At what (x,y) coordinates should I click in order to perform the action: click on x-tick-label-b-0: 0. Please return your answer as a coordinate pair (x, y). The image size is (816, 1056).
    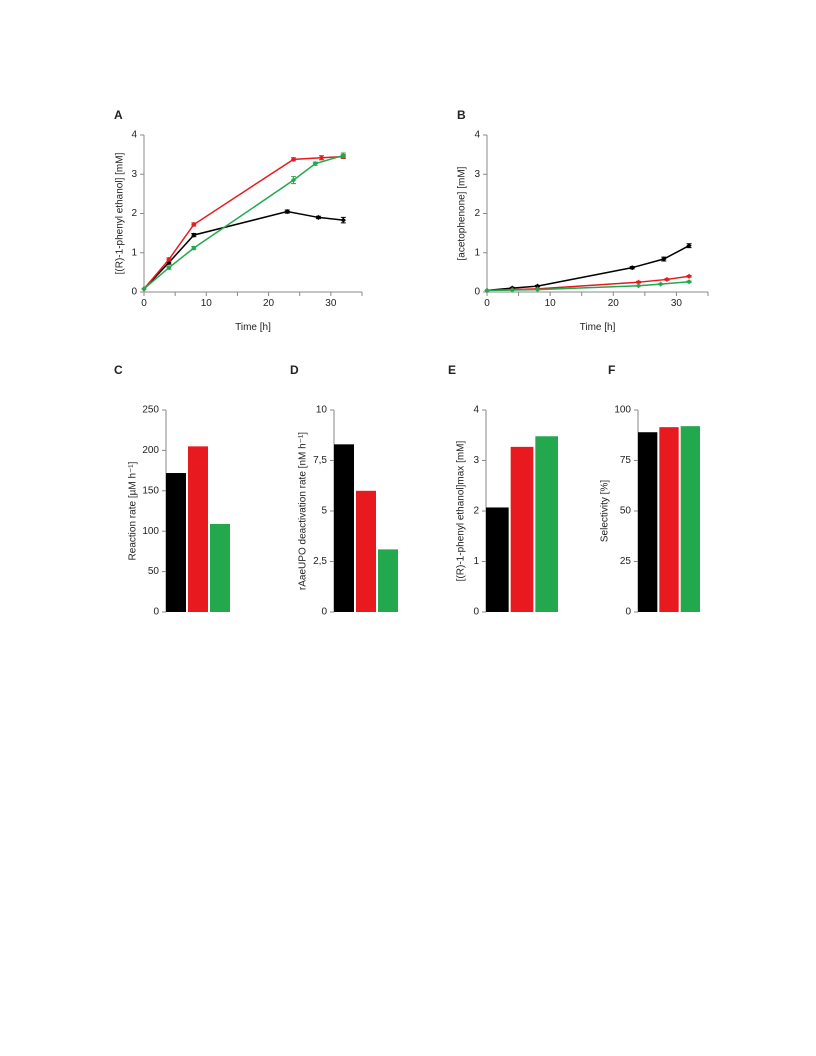
    Looking at the image, I should click on (487, 303).